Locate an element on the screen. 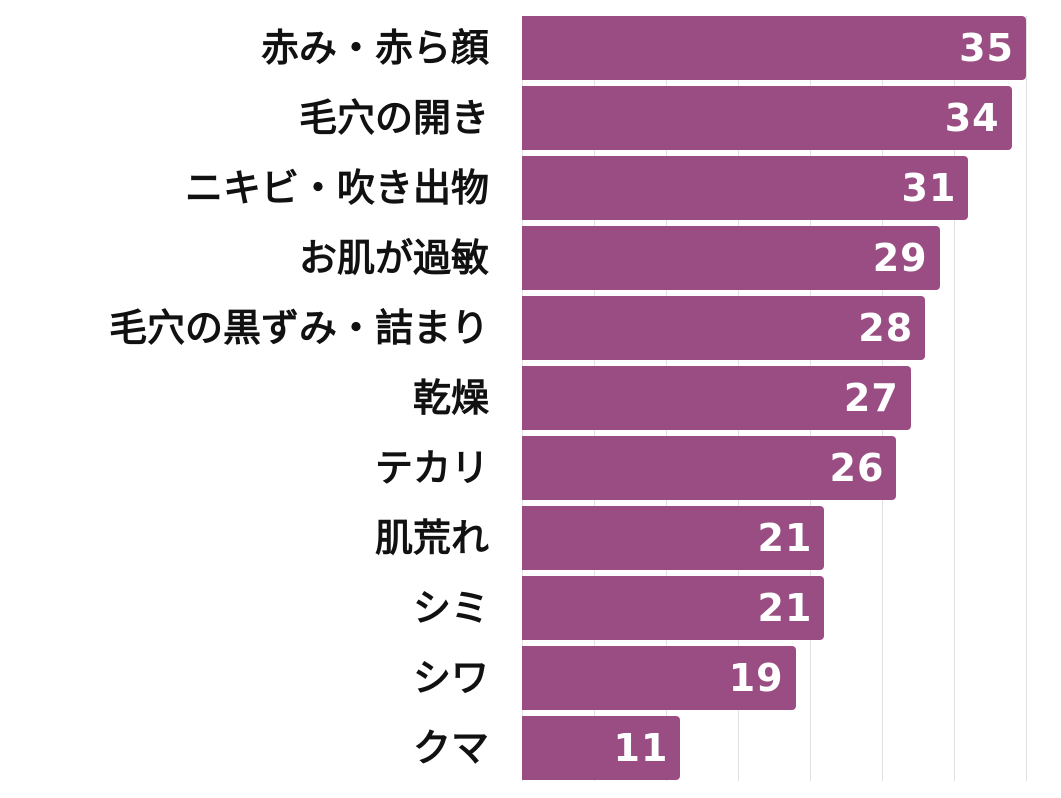  bar: 27 is located at coordinates (716, 398).